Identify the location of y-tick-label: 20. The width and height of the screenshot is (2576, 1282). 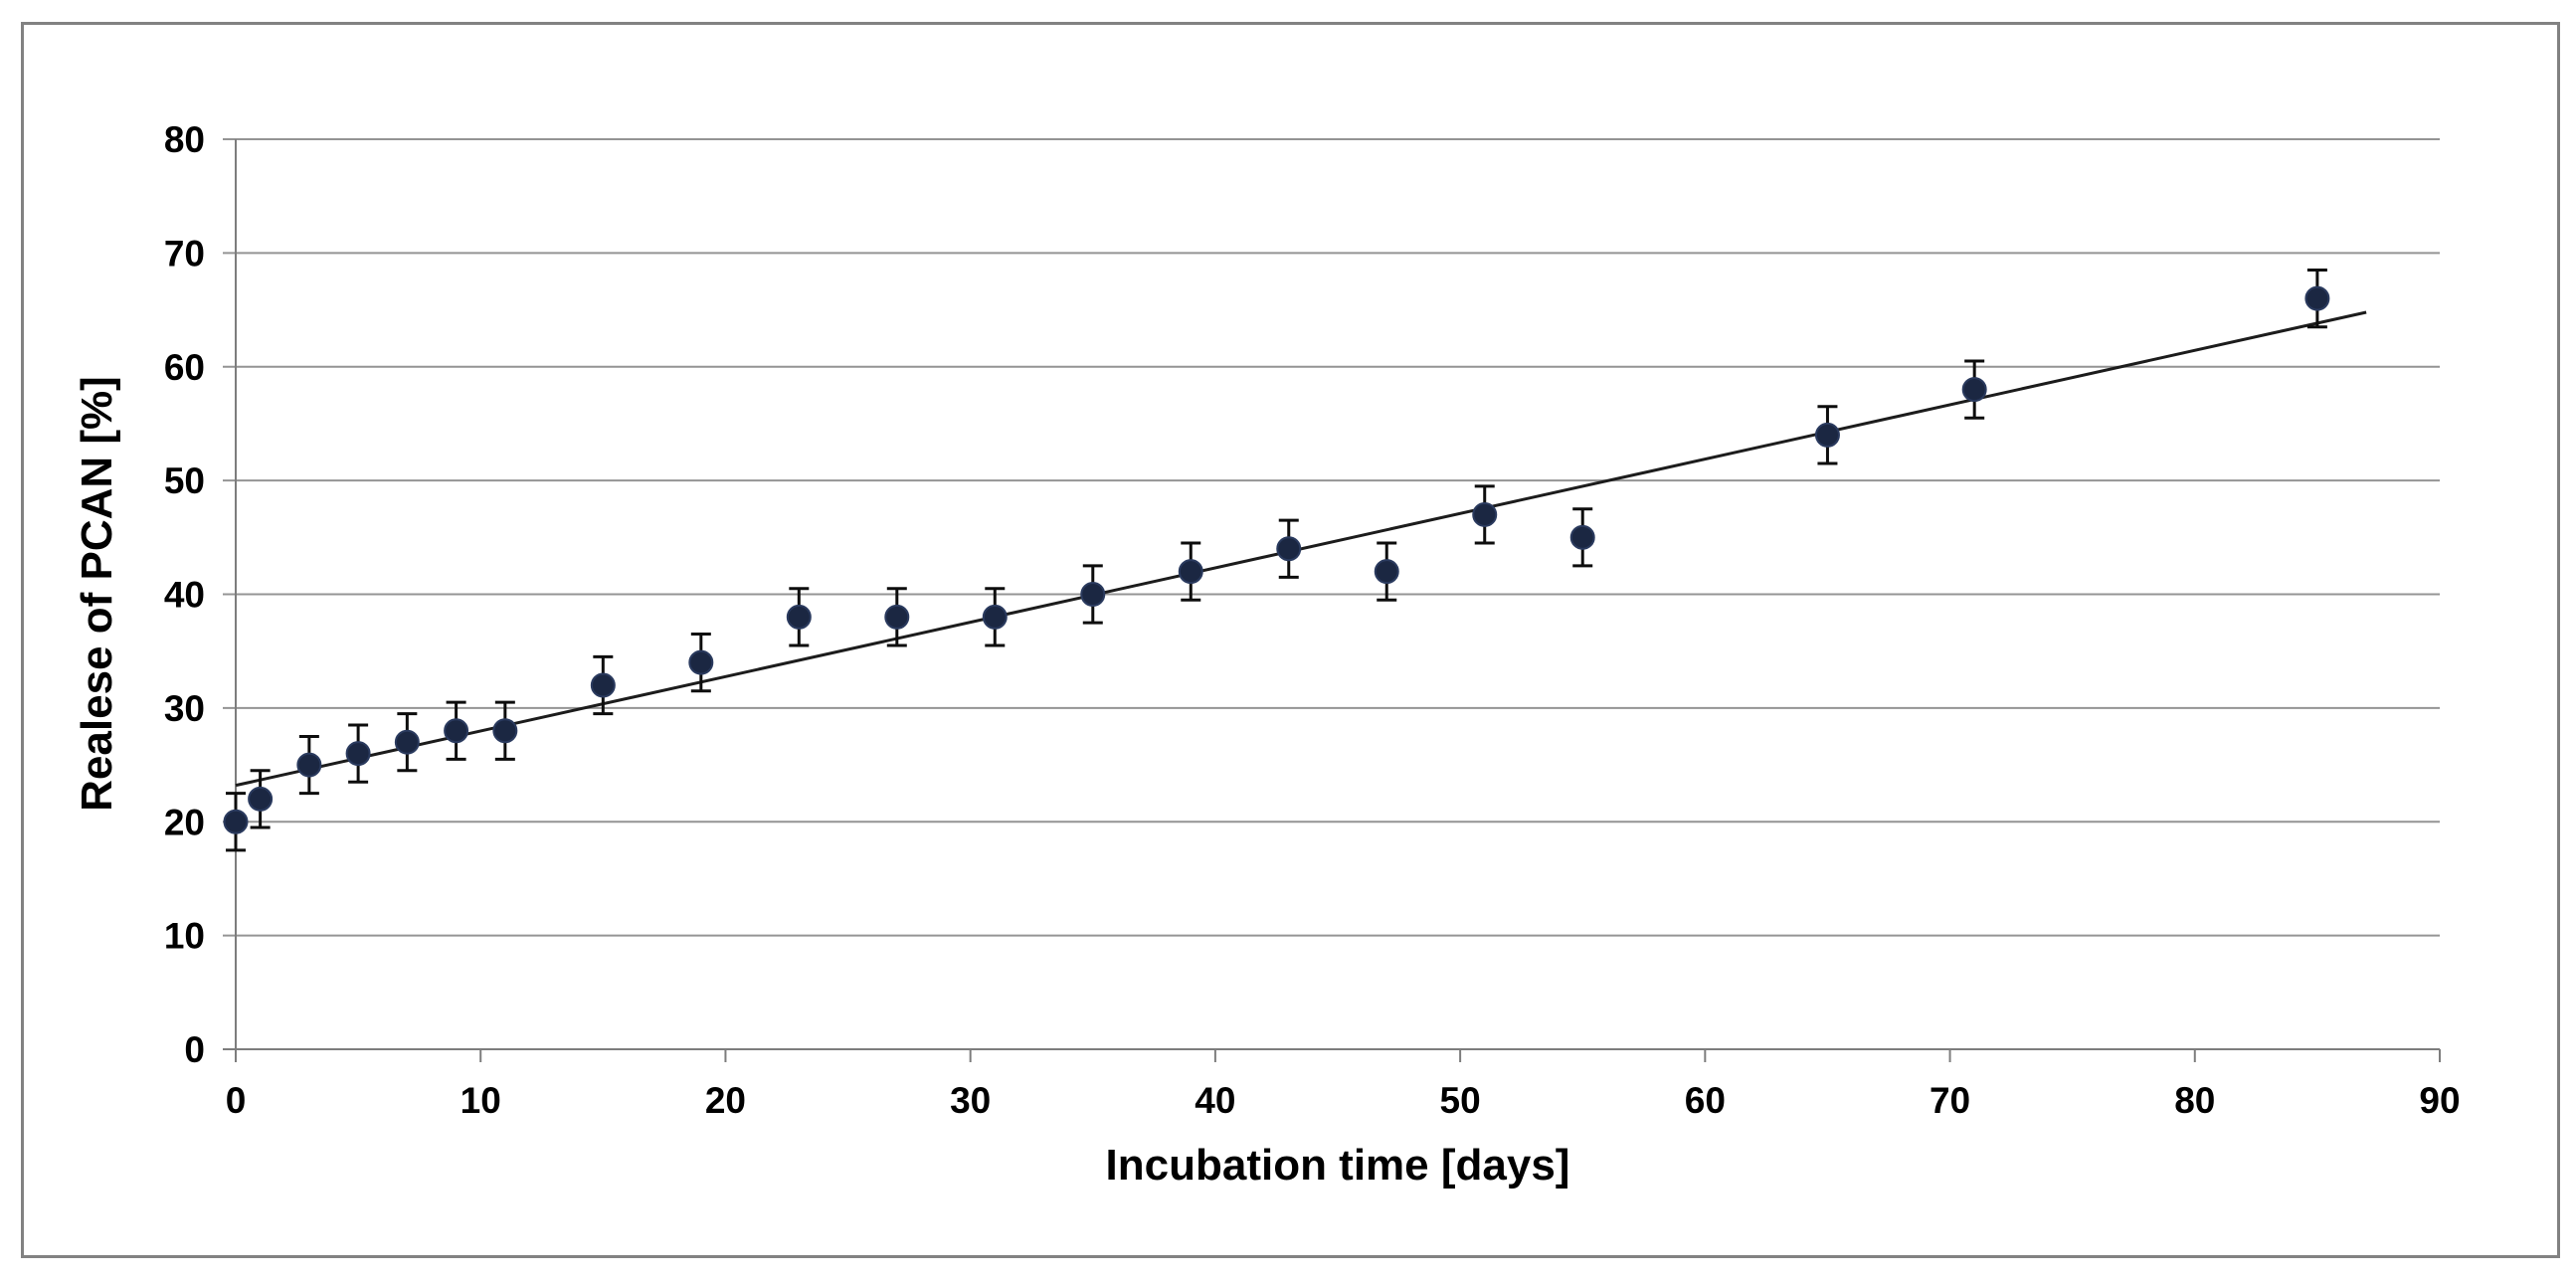
(184, 822).